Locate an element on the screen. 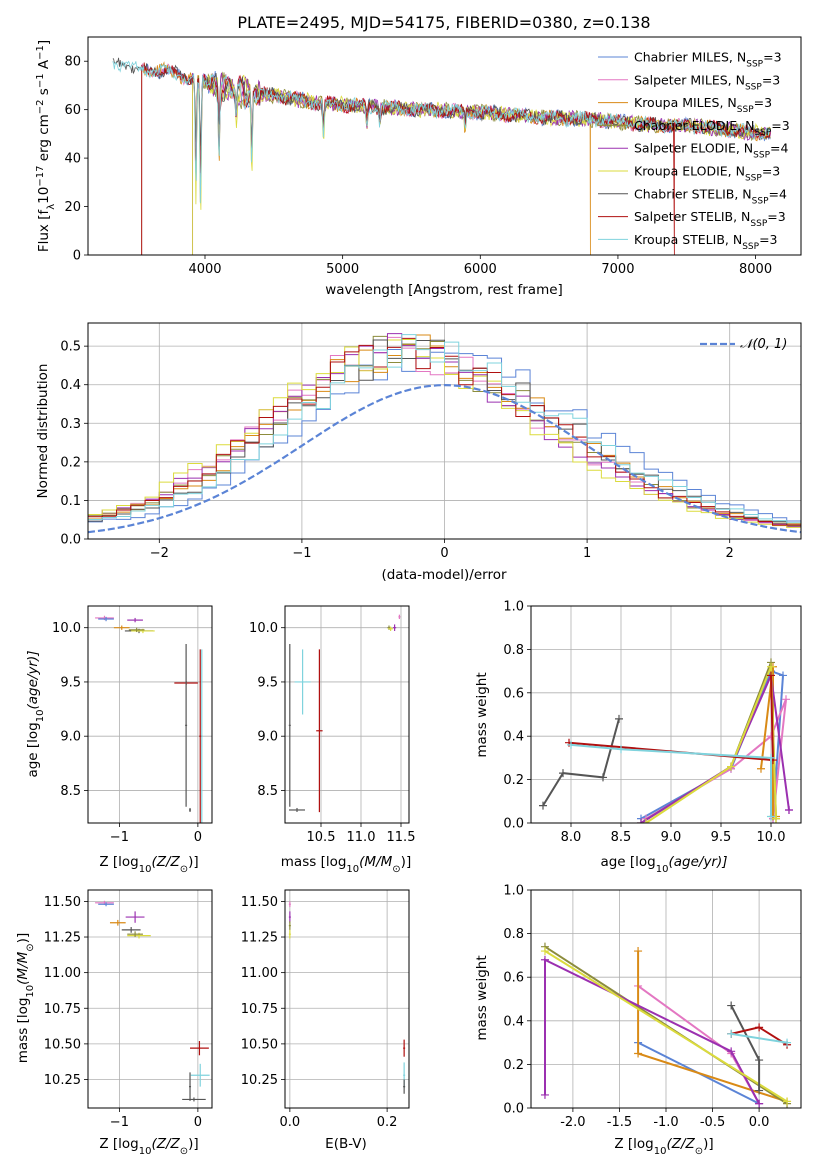 This screenshot has width=819, height=1170. y-tick-label: 10.0 is located at coordinates (66, 628).